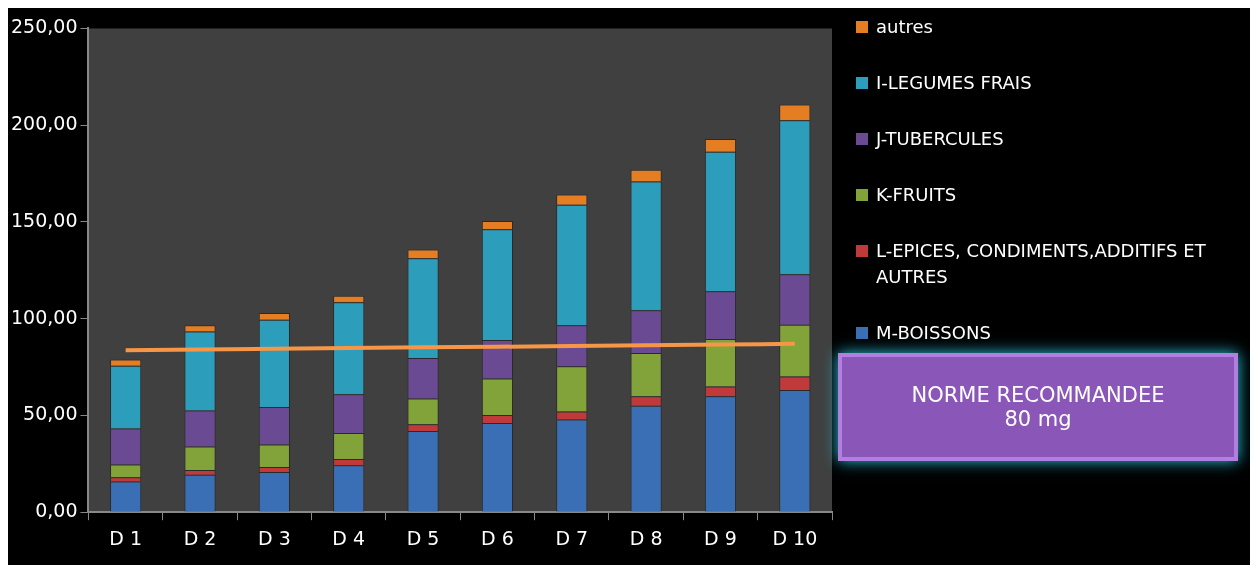  Describe the element at coordinates (904, 27) in the screenshot. I see `legend-label: autres` at that location.